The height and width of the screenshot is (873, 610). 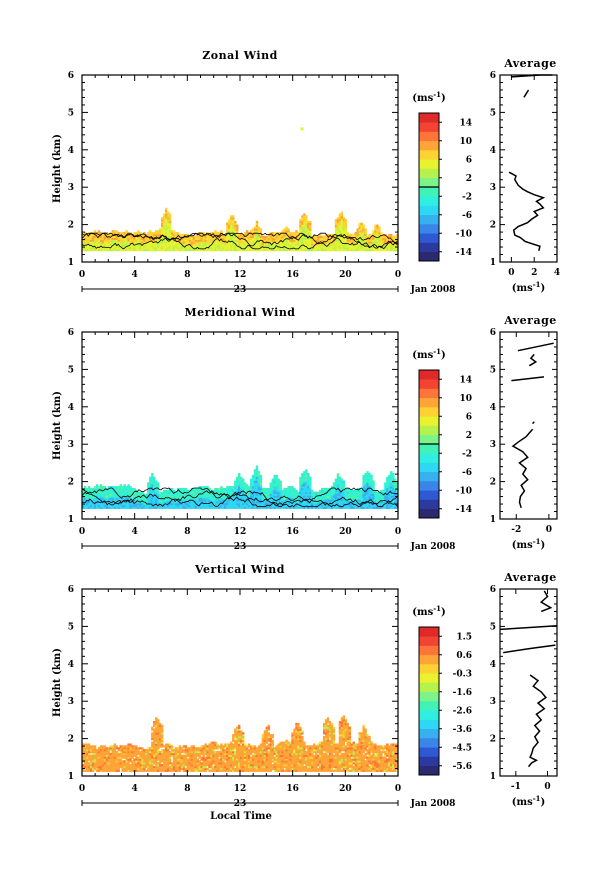 I want to click on colorbar-swatch, so click(x=429, y=393).